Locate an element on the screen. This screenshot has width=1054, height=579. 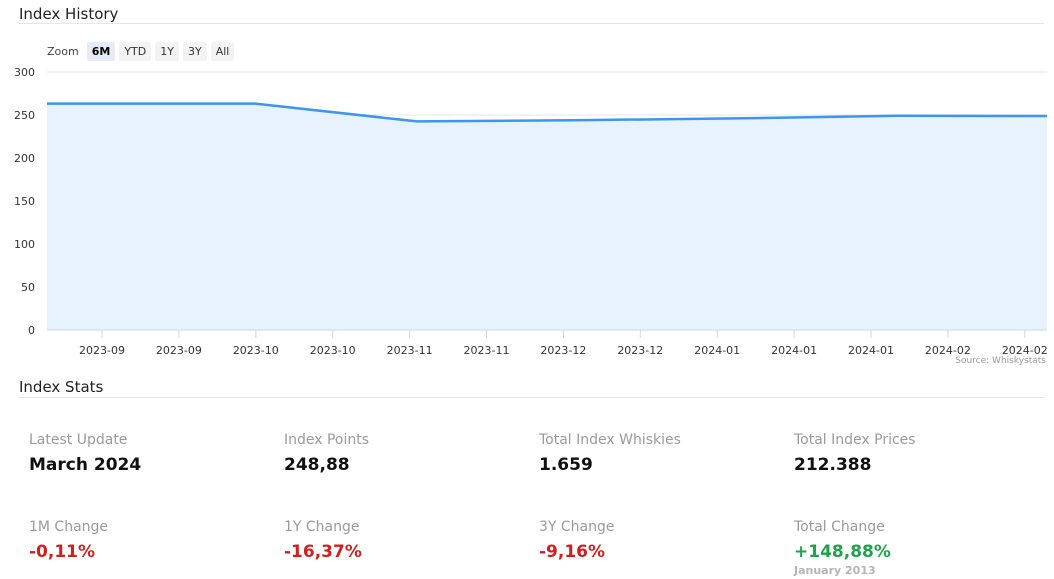
stat-3y-change: 3Y Change -9,16% is located at coordinates (659, 540).